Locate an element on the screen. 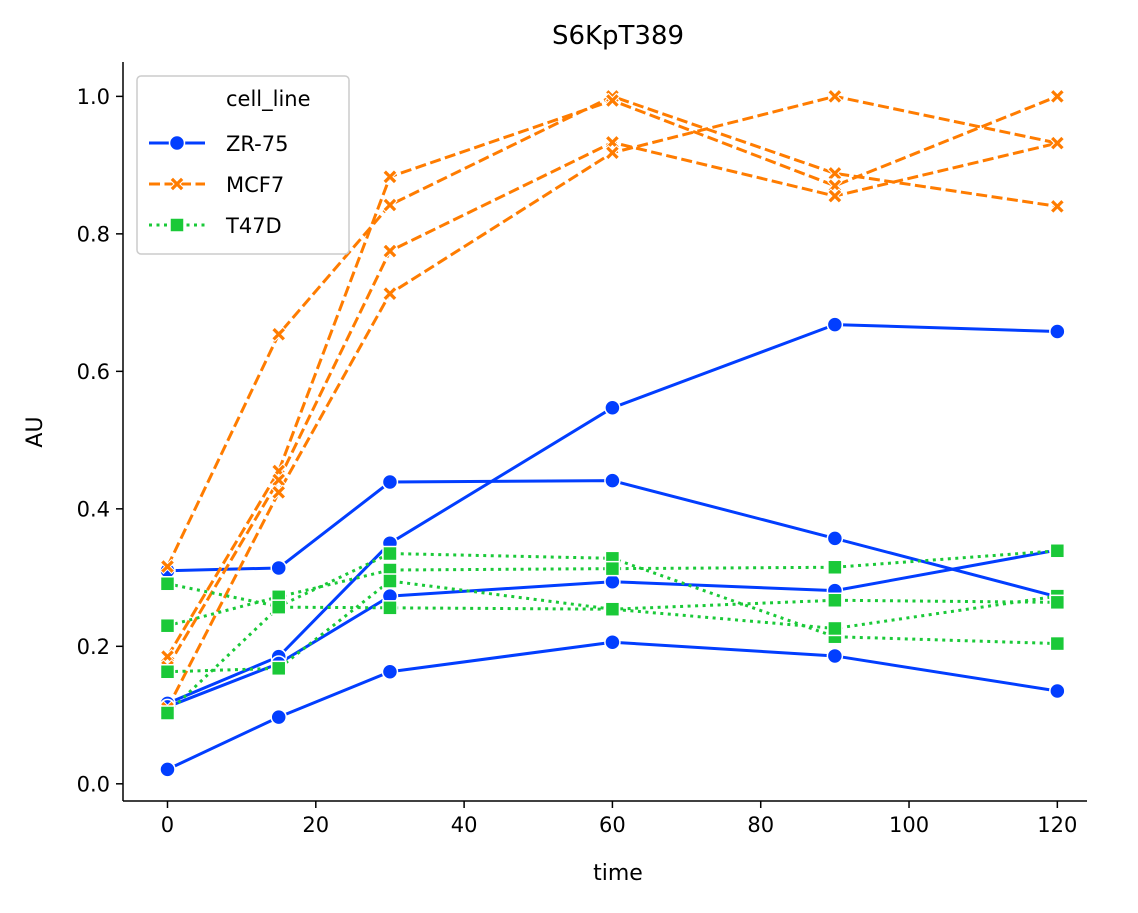 This screenshot has height=913, width=1138. legend-title: cell_line is located at coordinates (268, 99).